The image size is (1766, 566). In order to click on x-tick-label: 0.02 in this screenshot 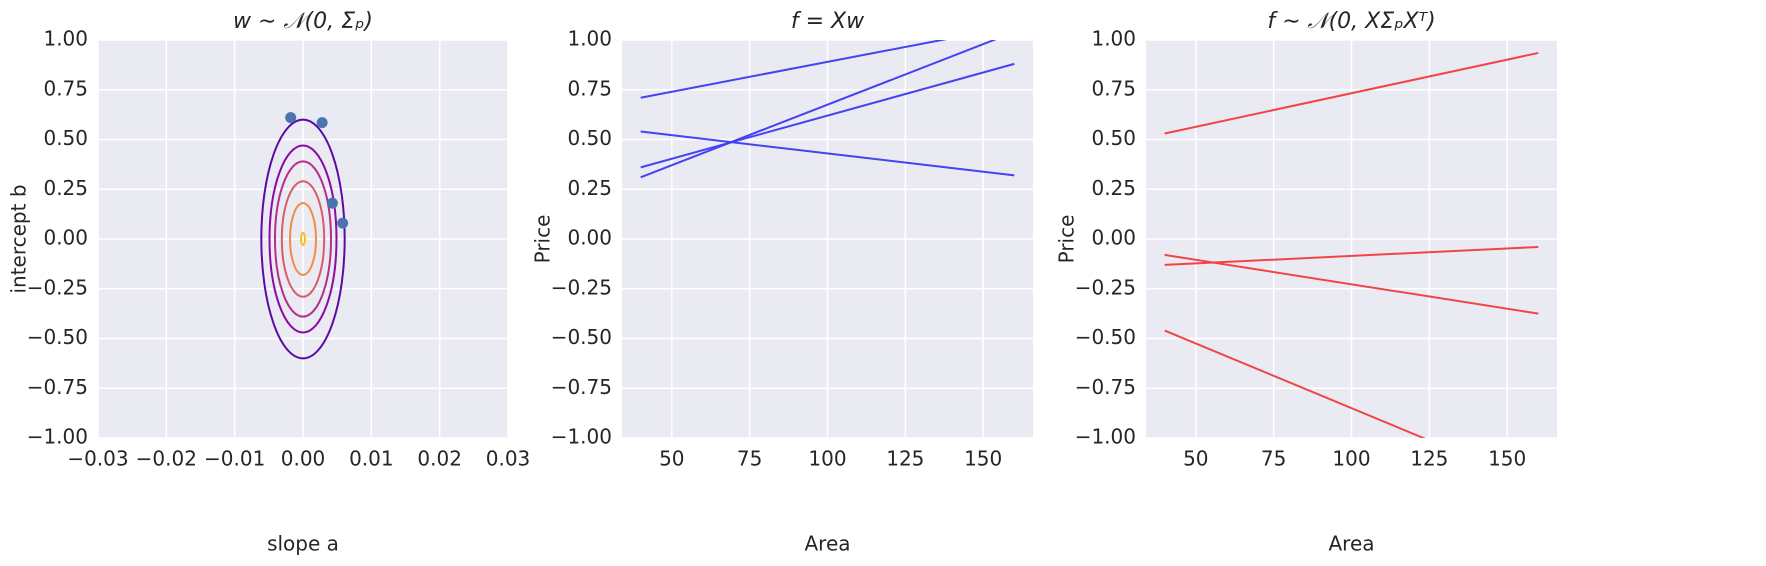, I will do `click(439, 459)`.